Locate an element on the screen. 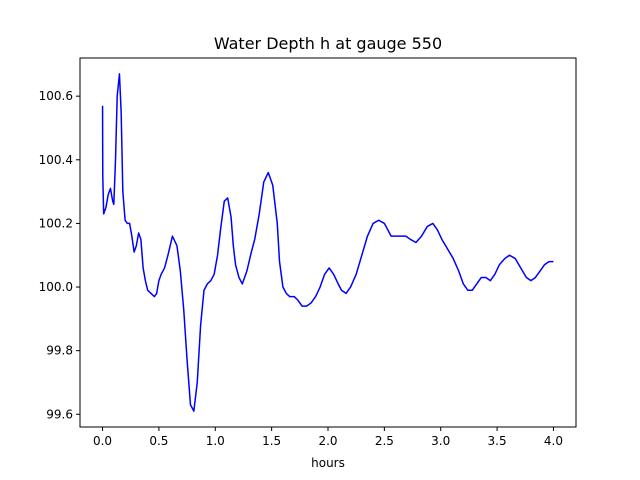  y-tick-label: 100.6 is located at coordinates (56, 96).